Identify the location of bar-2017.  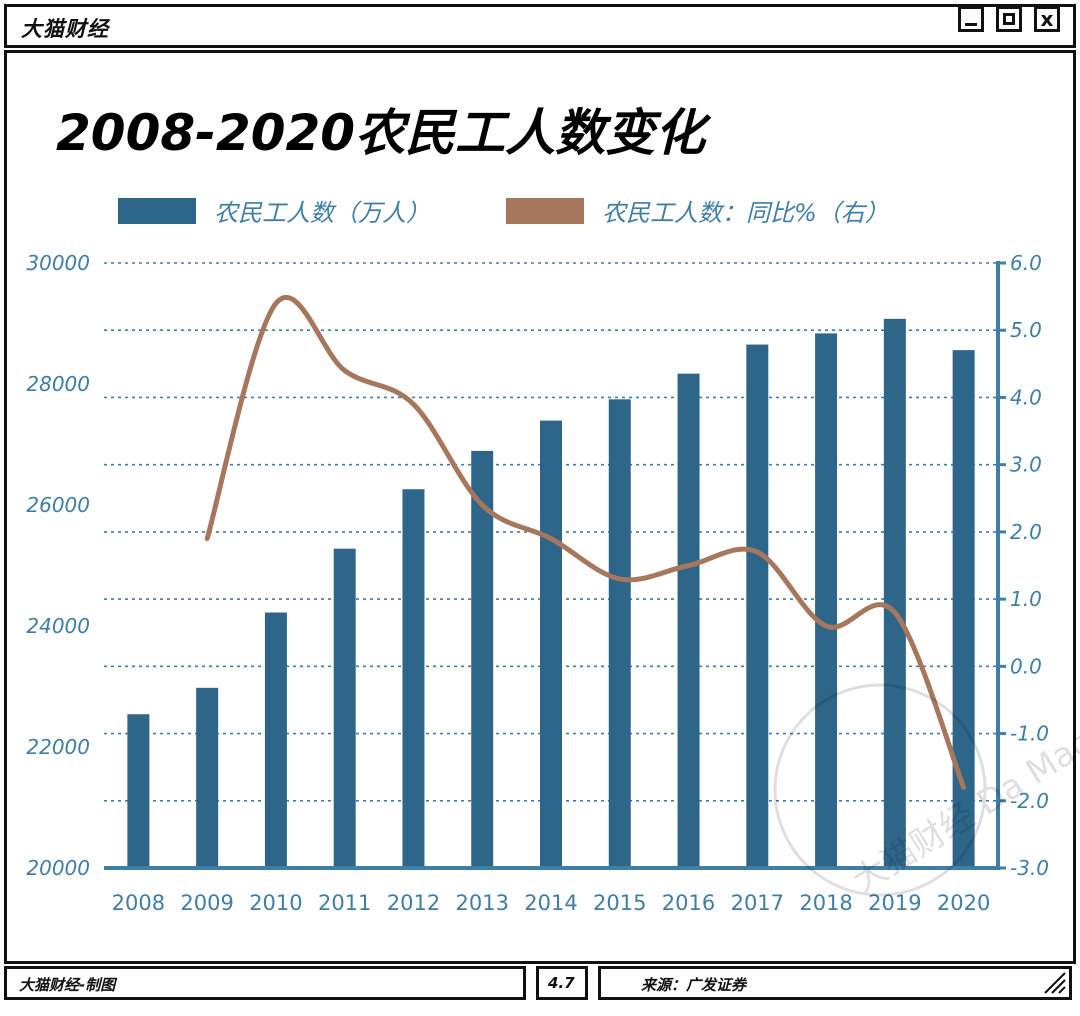
(757, 606).